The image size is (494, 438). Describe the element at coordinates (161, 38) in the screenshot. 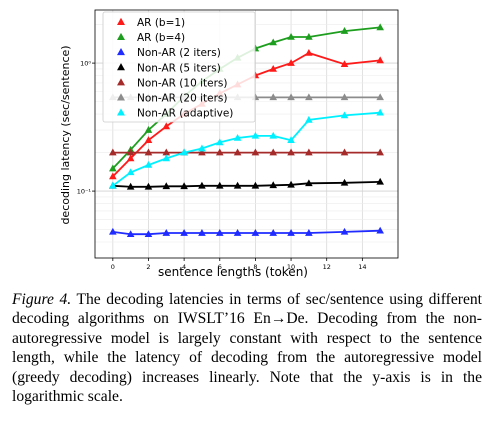

I see `legend-label: AR (b=4)` at that location.